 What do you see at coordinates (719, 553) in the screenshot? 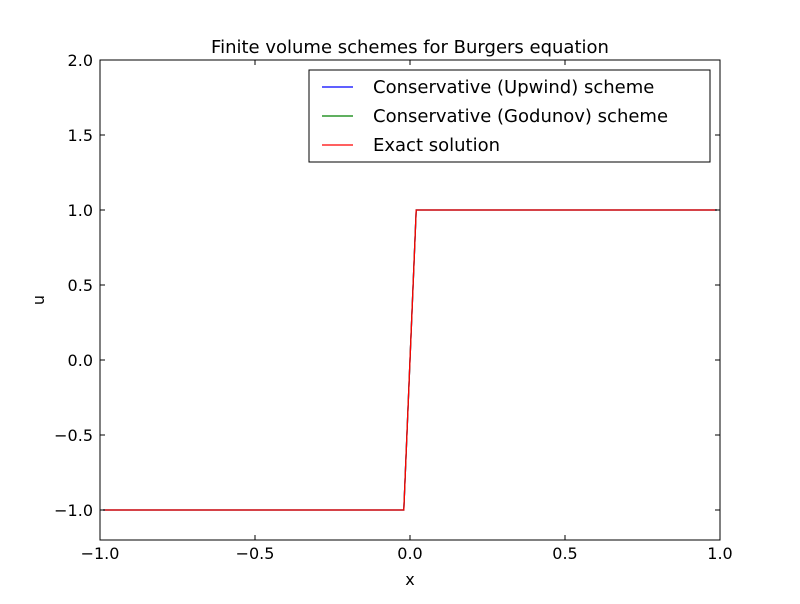
I see `x-tick-label: 1.0` at bounding box center [719, 553].